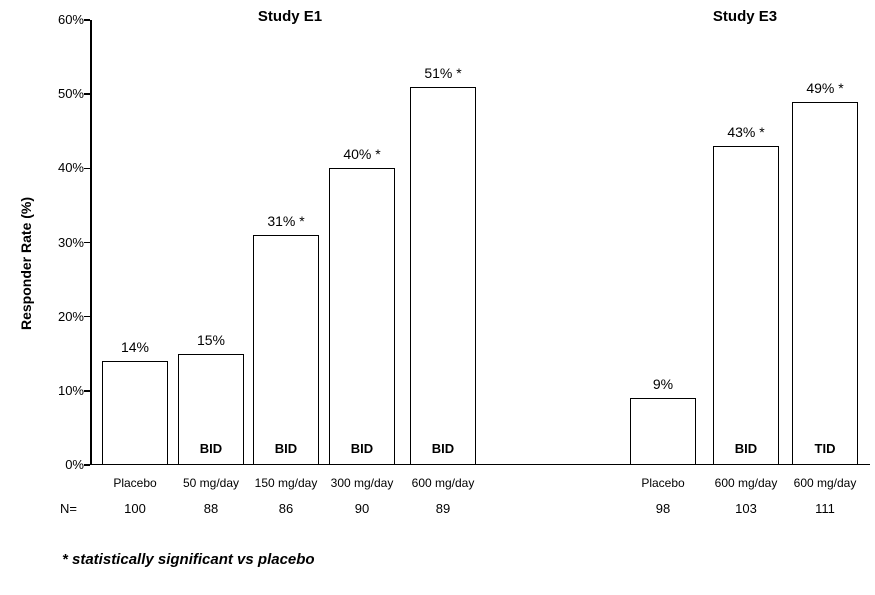 The image size is (875, 595). What do you see at coordinates (211, 339) in the screenshot?
I see `bar-value-label: 15%` at bounding box center [211, 339].